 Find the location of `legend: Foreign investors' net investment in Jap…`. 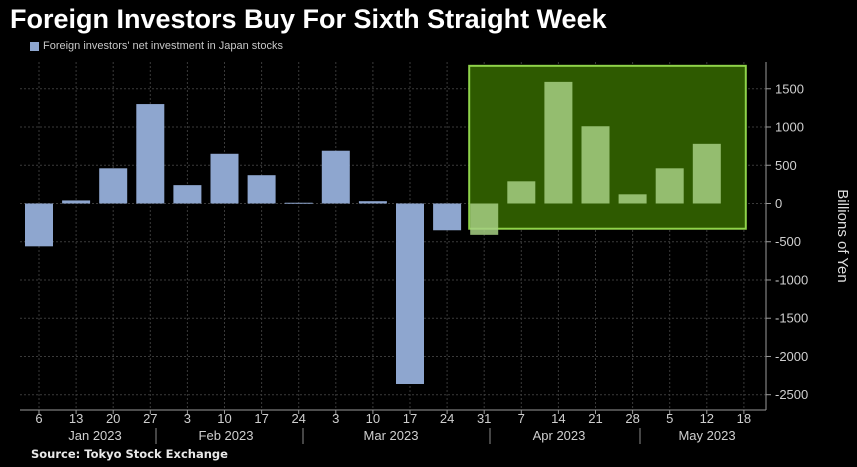

legend: Foreign investors' net investment in Jap… is located at coordinates (156, 46).